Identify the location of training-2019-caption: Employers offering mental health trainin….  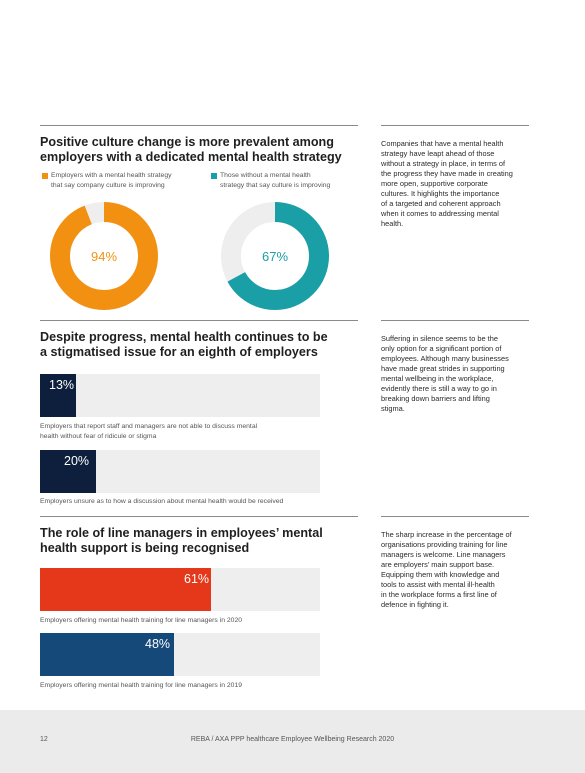
(141, 685).